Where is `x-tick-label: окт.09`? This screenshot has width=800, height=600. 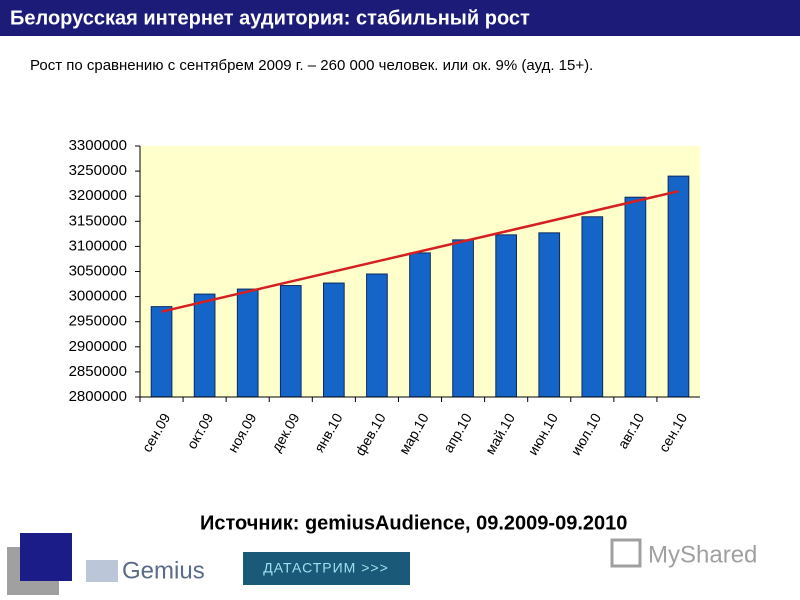
x-tick-label: окт.09 is located at coordinates (199, 430).